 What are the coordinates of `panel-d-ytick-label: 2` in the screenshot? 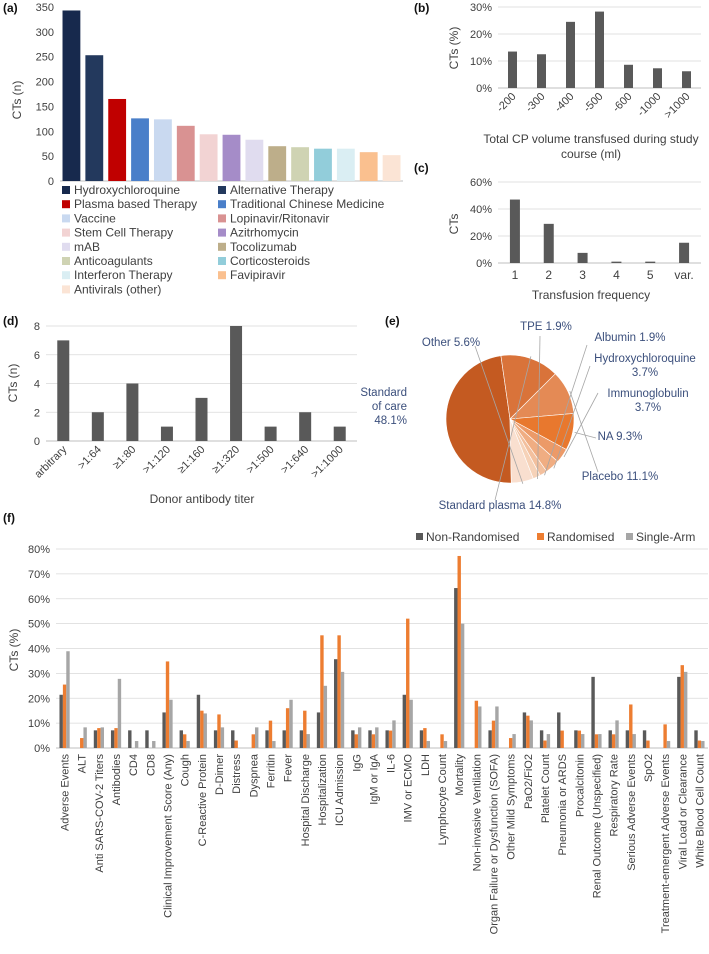 It's located at (37, 413).